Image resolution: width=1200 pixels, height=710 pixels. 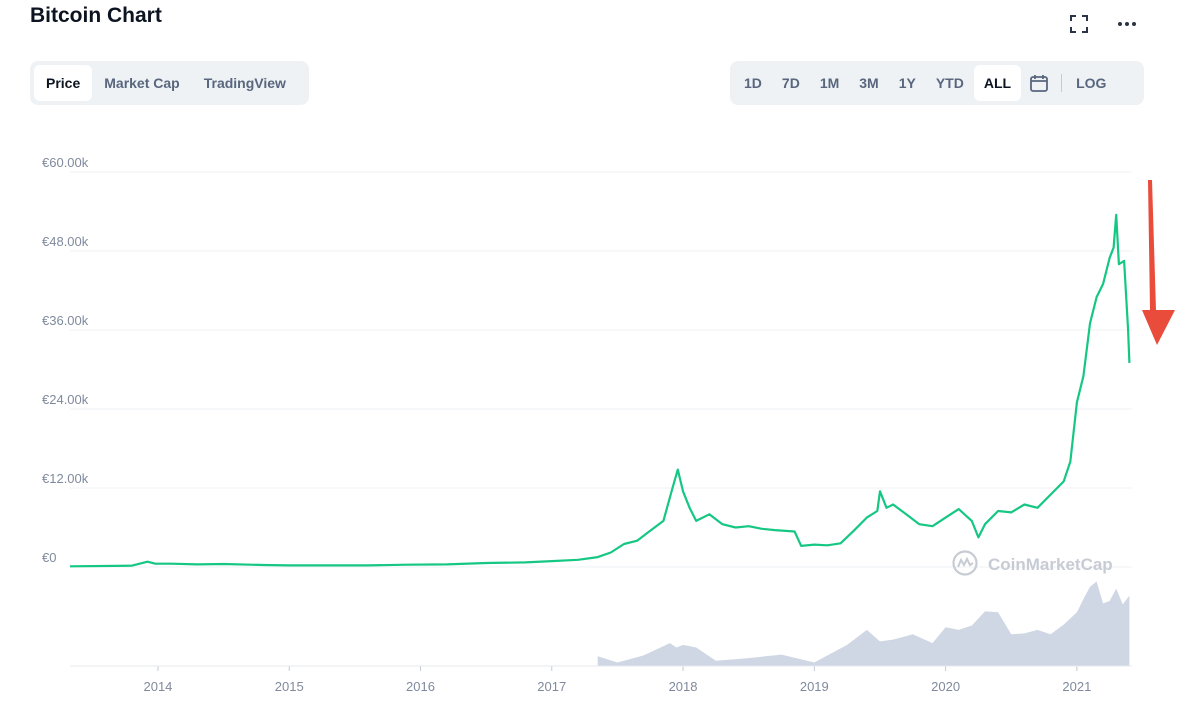 I want to click on x-tick-label: 2019, so click(x=814, y=686).